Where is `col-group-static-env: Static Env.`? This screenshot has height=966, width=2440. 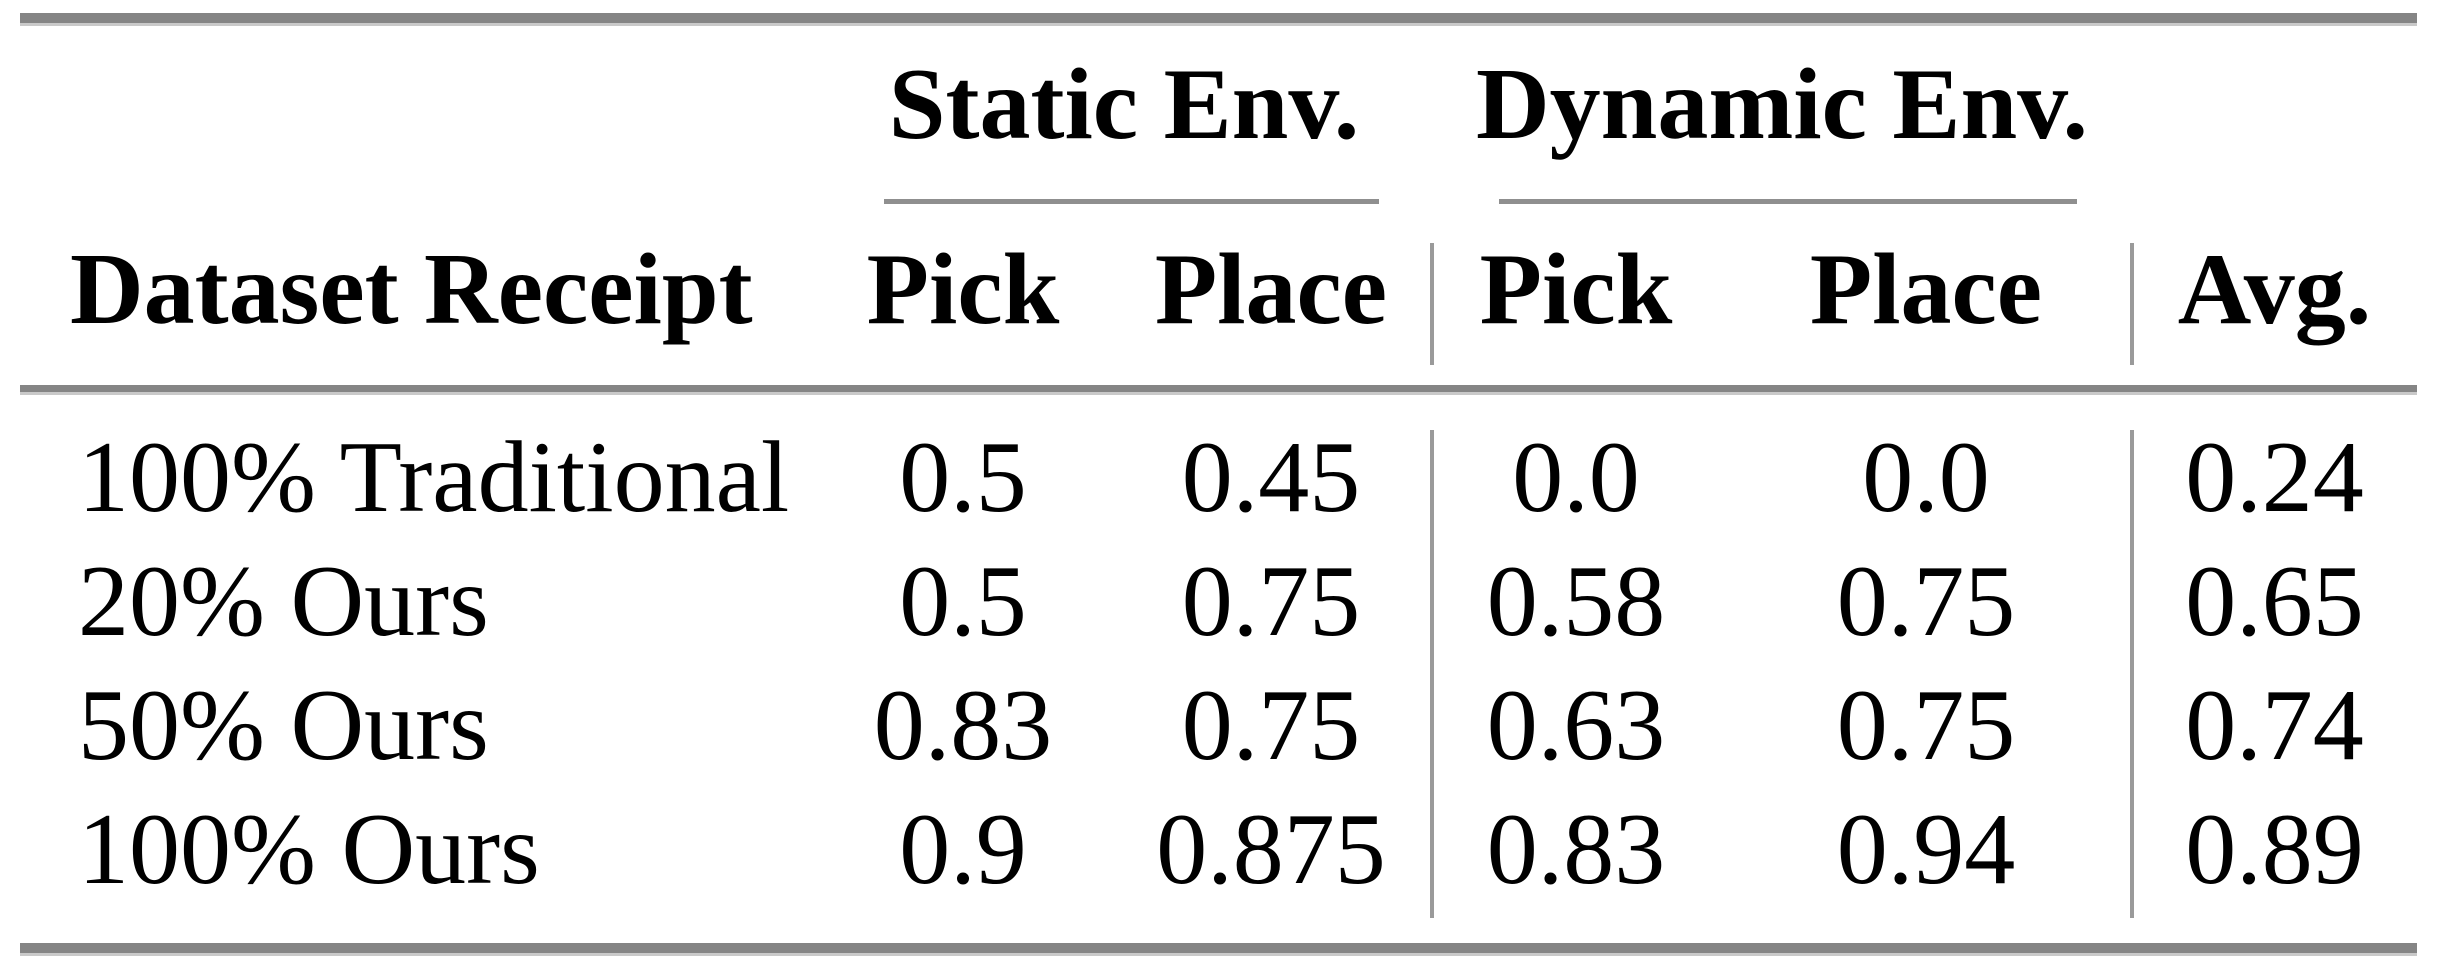 col-group-static-env: Static Env. is located at coordinates (1124, 104).